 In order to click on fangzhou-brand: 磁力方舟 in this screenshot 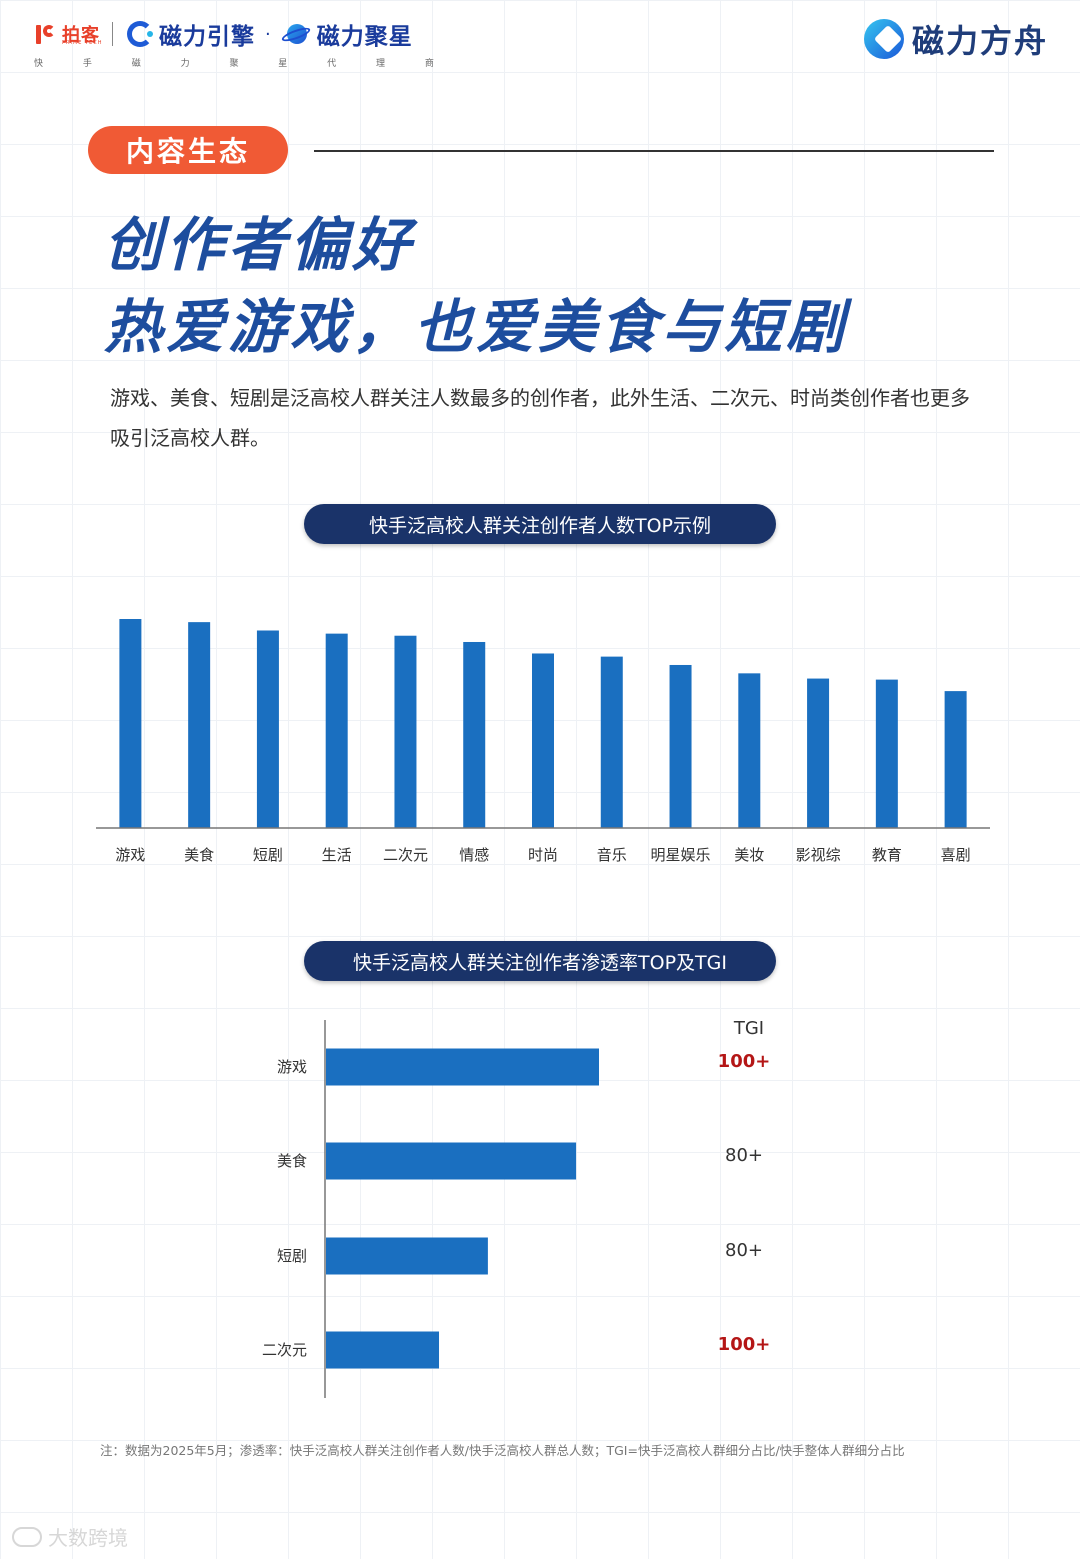, I will do `click(979, 41)`.